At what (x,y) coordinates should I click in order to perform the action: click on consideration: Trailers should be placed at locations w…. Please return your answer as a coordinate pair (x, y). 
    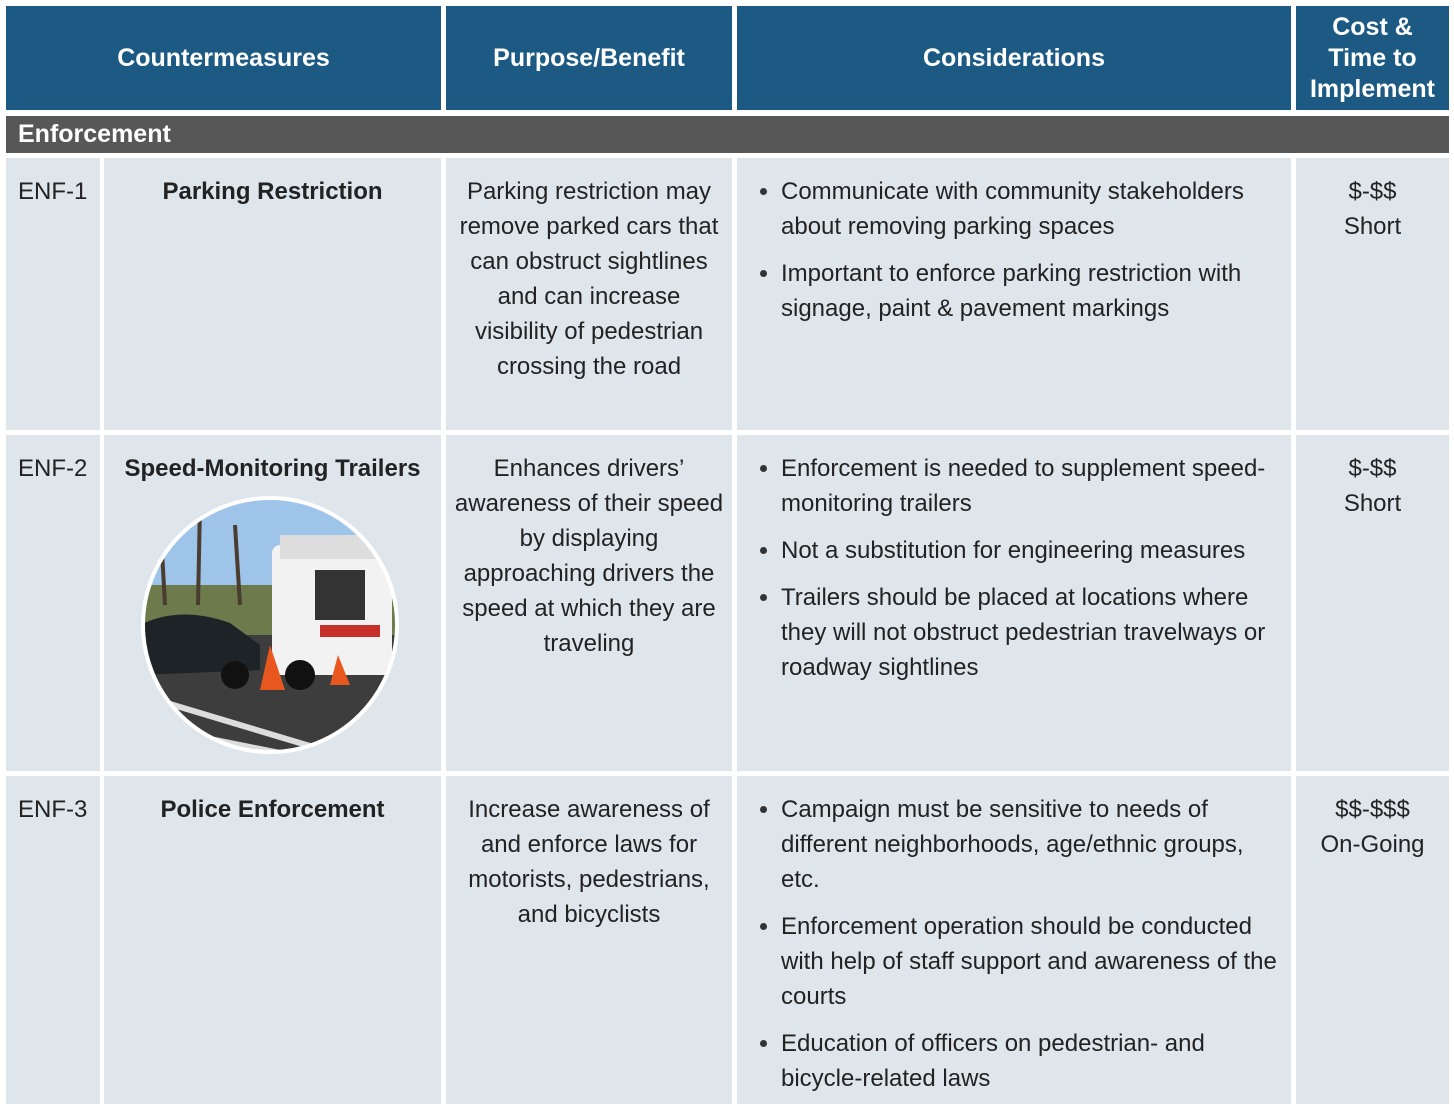
    Looking at the image, I should click on (1031, 632).